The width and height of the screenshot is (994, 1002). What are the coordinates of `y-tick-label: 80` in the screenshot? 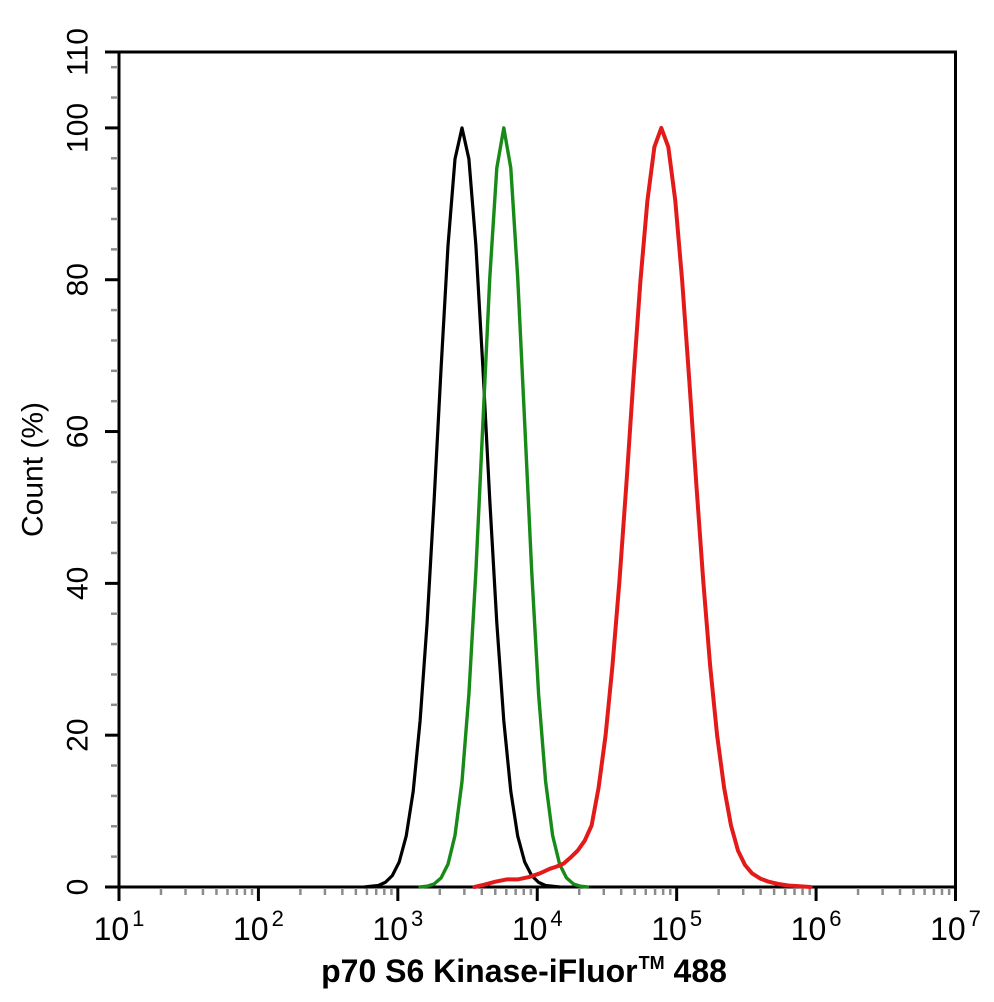 It's located at (78, 279).